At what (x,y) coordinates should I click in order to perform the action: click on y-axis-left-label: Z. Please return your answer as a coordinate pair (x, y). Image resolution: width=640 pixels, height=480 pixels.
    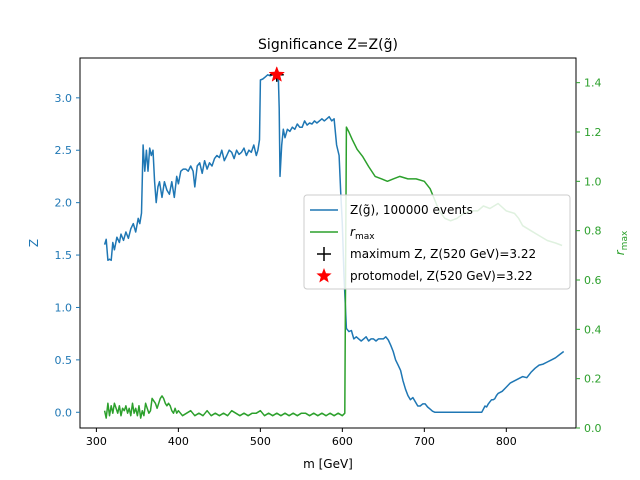
    Looking at the image, I should click on (34, 243).